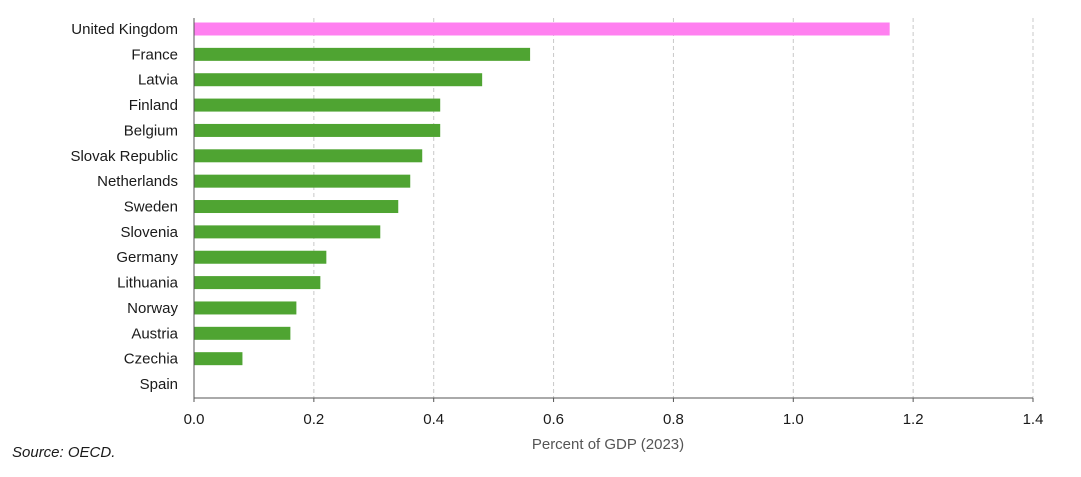 This screenshot has width=1081, height=477. What do you see at coordinates (257, 283) in the screenshot?
I see `bar-lithuania` at bounding box center [257, 283].